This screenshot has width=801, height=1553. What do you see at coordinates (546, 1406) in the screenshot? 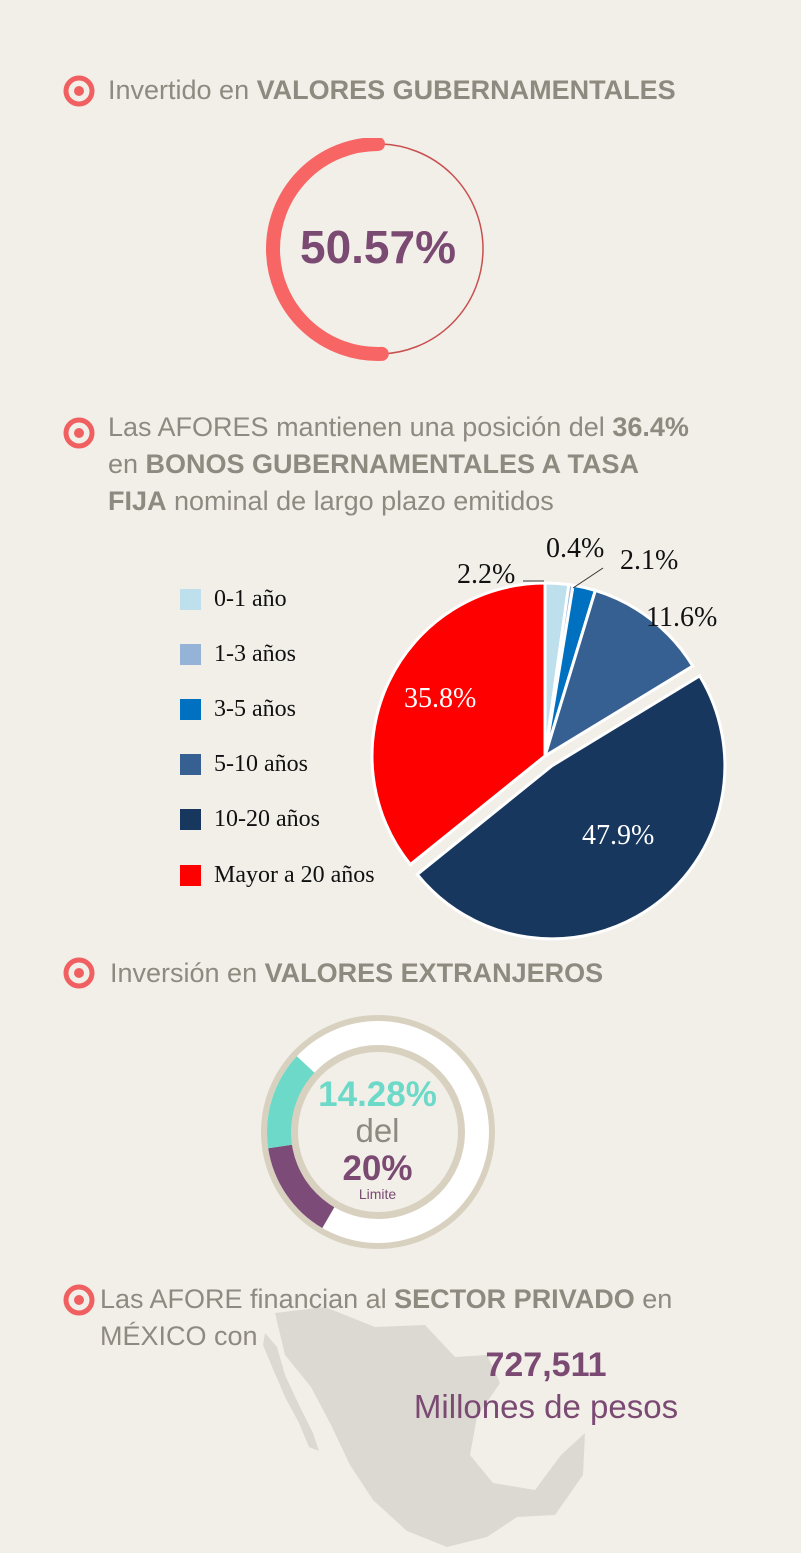
I see `financing-amount-caption: Millones de pesos` at bounding box center [546, 1406].